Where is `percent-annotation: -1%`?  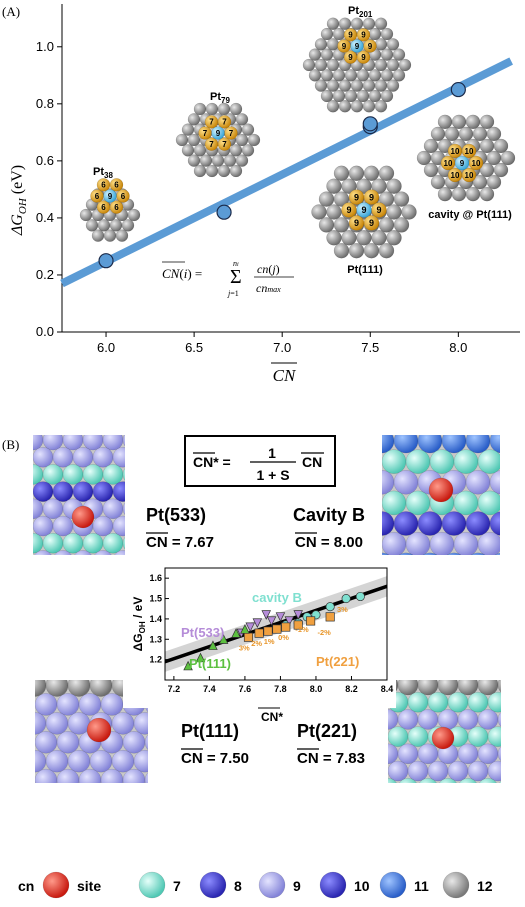
percent-annotation: -1% is located at coordinates (302, 629).